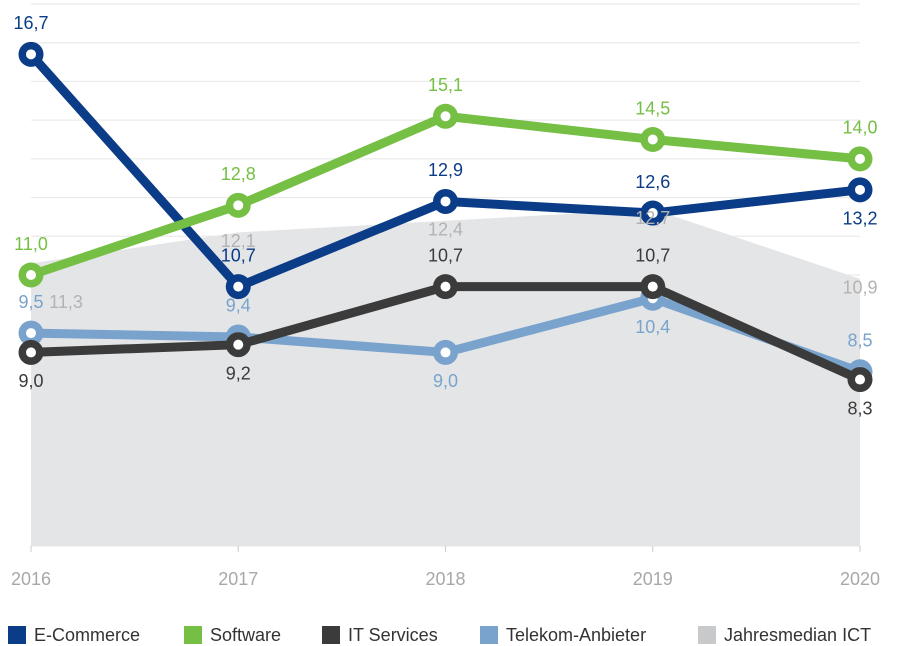 Image resolution: width=897 pixels, height=646 pixels. What do you see at coordinates (859, 408) in the screenshot?
I see `data-label: 8,3` at bounding box center [859, 408].